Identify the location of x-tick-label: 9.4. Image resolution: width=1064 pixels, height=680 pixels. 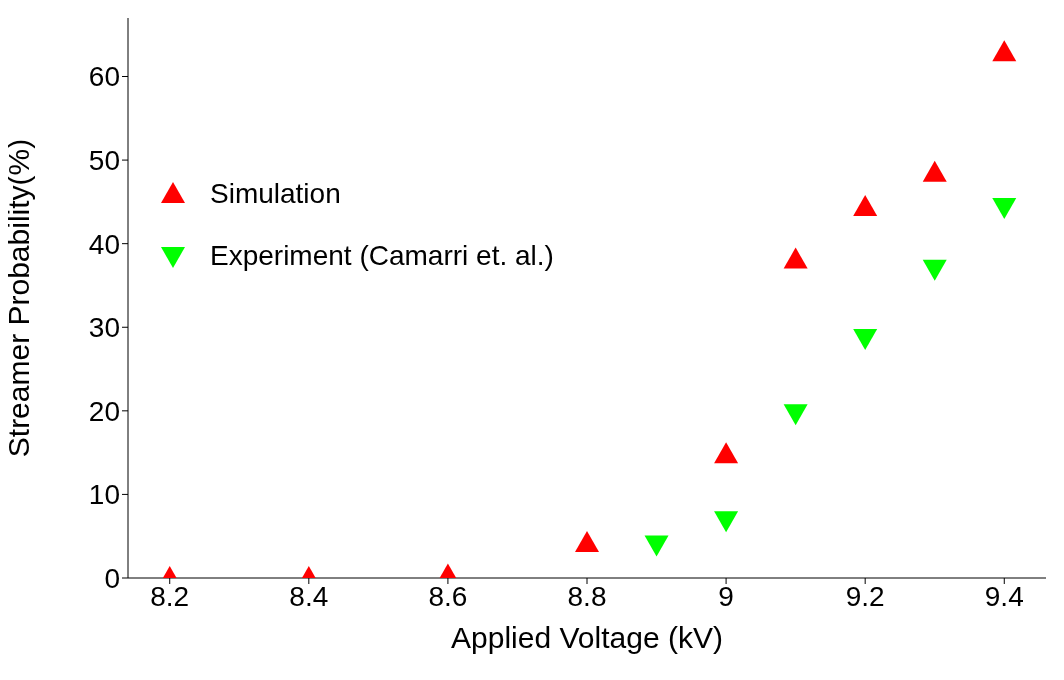
(1004, 596).